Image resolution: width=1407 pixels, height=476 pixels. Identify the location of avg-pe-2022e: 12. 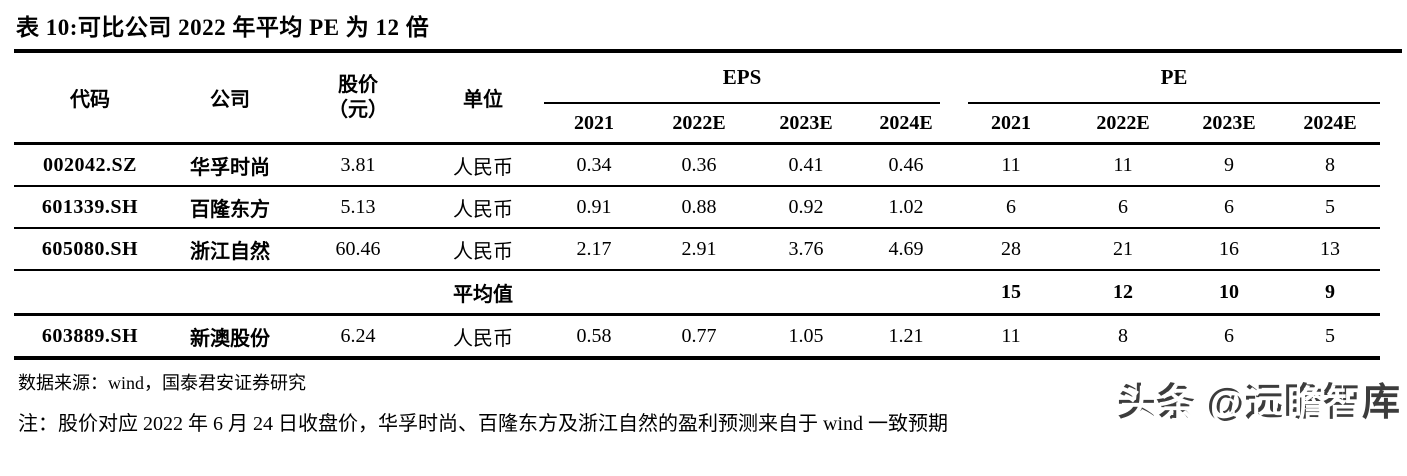
(1123, 293).